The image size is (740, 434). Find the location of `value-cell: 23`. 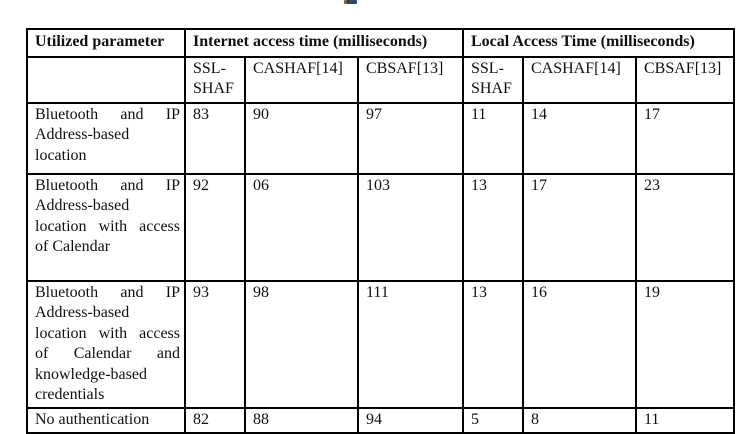

value-cell: 23 is located at coordinates (685, 227).